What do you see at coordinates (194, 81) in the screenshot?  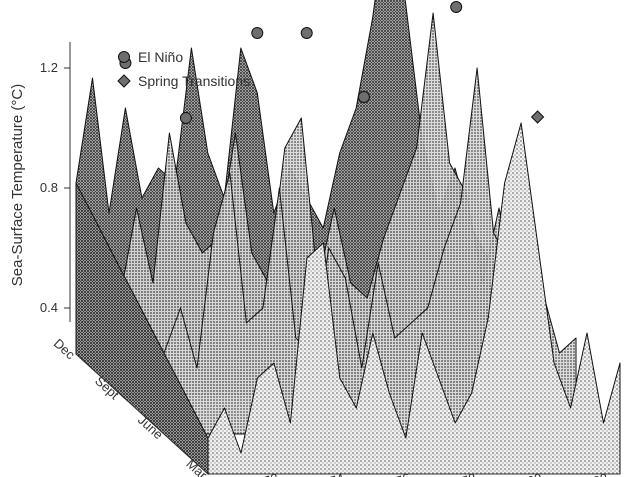 I see `spring-transitions-legend-label: Spring Transitions` at bounding box center [194, 81].